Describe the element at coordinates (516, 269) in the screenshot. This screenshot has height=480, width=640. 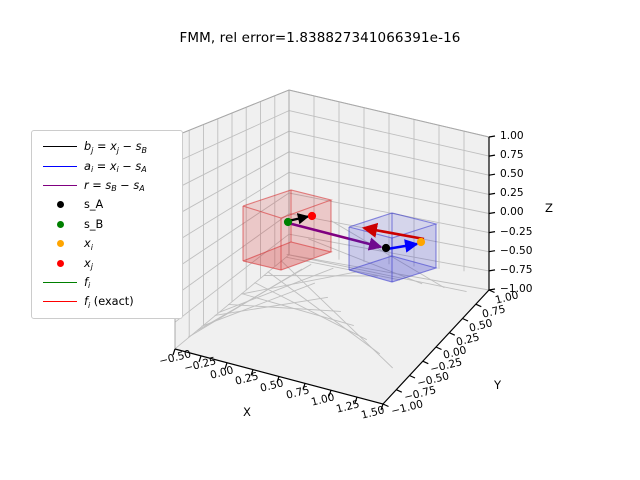
I see `z-tick: −0.75` at that location.